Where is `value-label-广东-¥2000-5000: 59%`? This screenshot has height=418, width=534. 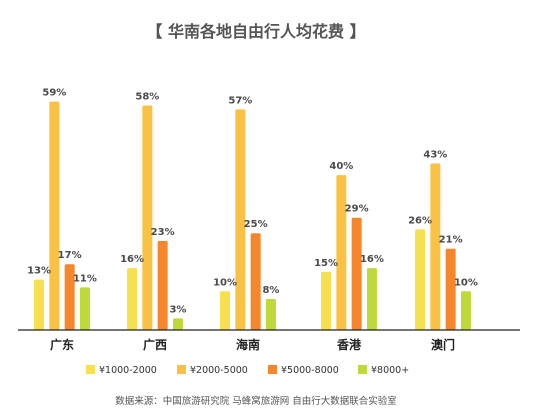
value-label-广东-¥2000-5000: 59% is located at coordinates (54, 93).